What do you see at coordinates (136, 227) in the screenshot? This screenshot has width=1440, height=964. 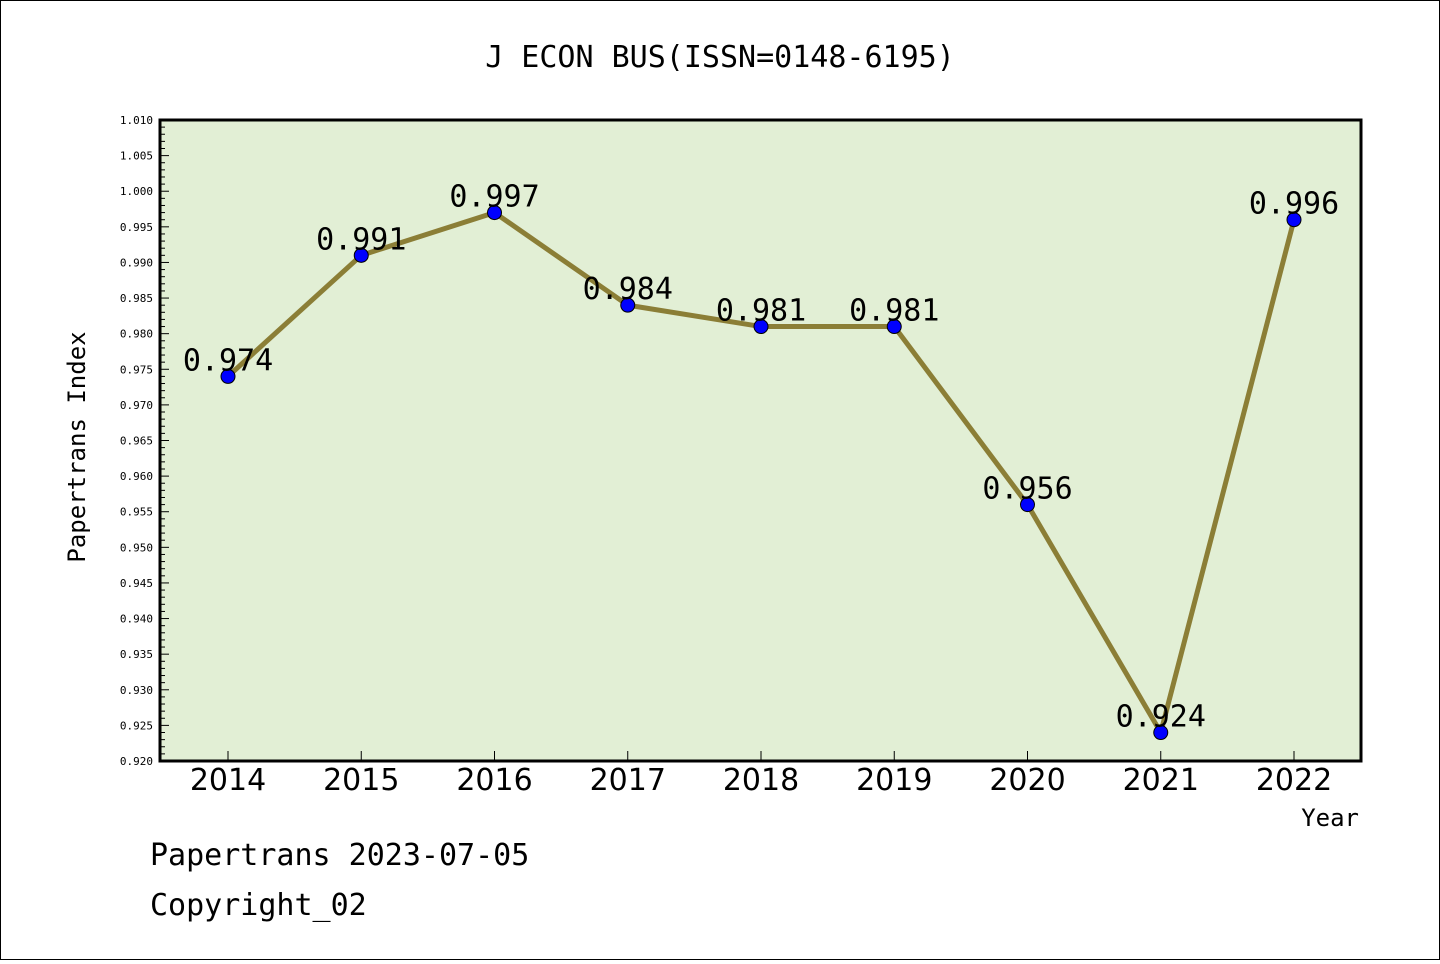 I see `y-tick-label: 0.995` at bounding box center [136, 227].